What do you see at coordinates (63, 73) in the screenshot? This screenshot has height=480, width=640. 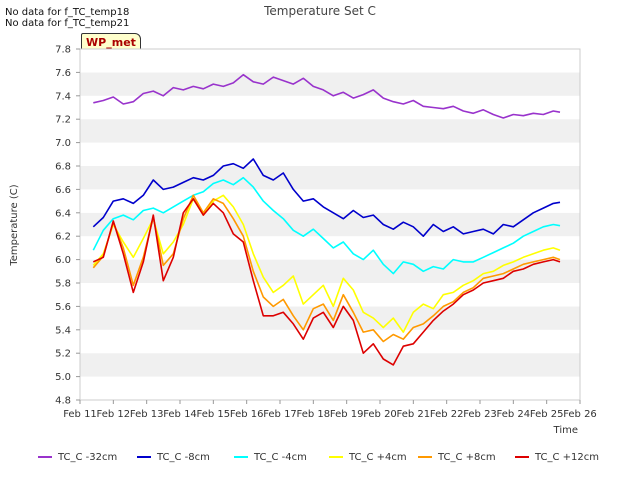 I see `y-tick-label: 7.6` at bounding box center [63, 73].